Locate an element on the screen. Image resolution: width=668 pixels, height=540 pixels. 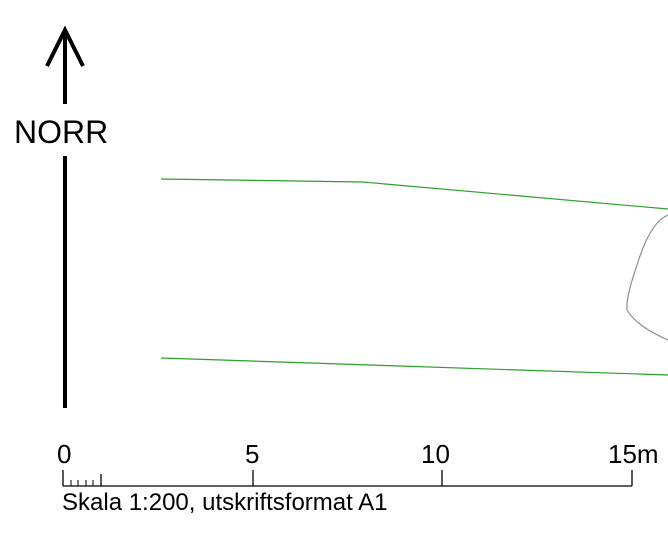
boundary-line-upper is located at coordinates (414, 194).